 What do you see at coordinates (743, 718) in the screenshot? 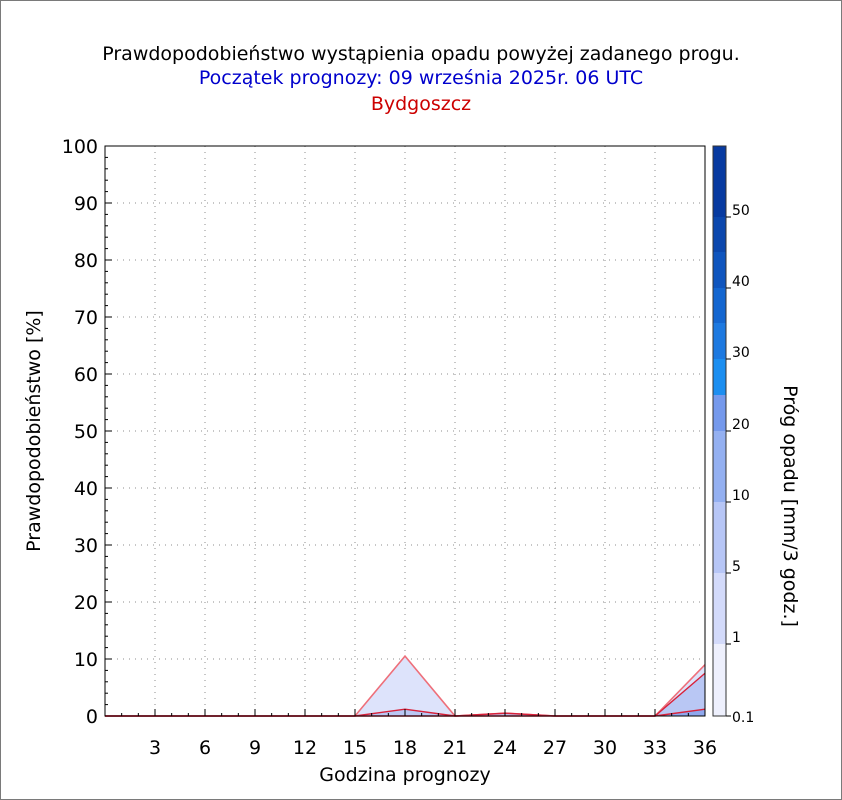
I see `colorbar-tick-label: 0.1` at bounding box center [743, 718].